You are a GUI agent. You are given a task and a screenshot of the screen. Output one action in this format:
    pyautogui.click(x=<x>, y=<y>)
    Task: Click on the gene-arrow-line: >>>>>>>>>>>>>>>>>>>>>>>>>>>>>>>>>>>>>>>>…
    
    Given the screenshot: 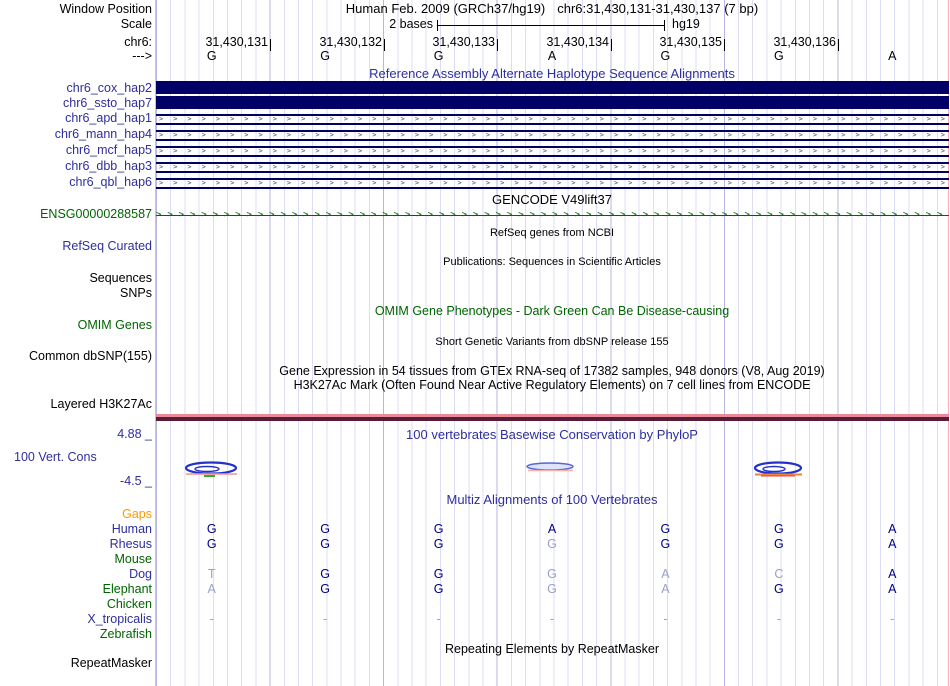 What is the action you would take?
    pyautogui.click(x=552, y=215)
    